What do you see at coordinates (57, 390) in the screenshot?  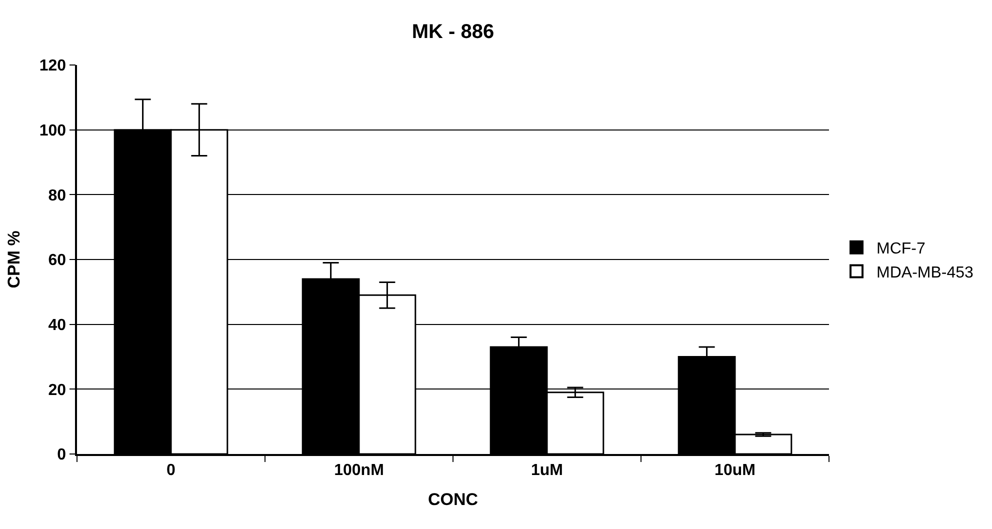 I see `y-tick-label: 20` at bounding box center [57, 390].